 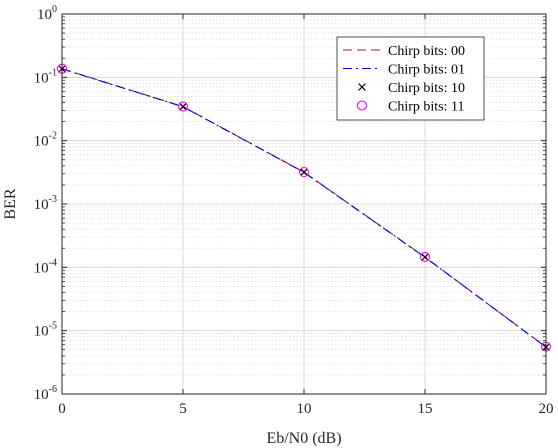 I want to click on x-tick-label: 5, so click(x=183, y=409).